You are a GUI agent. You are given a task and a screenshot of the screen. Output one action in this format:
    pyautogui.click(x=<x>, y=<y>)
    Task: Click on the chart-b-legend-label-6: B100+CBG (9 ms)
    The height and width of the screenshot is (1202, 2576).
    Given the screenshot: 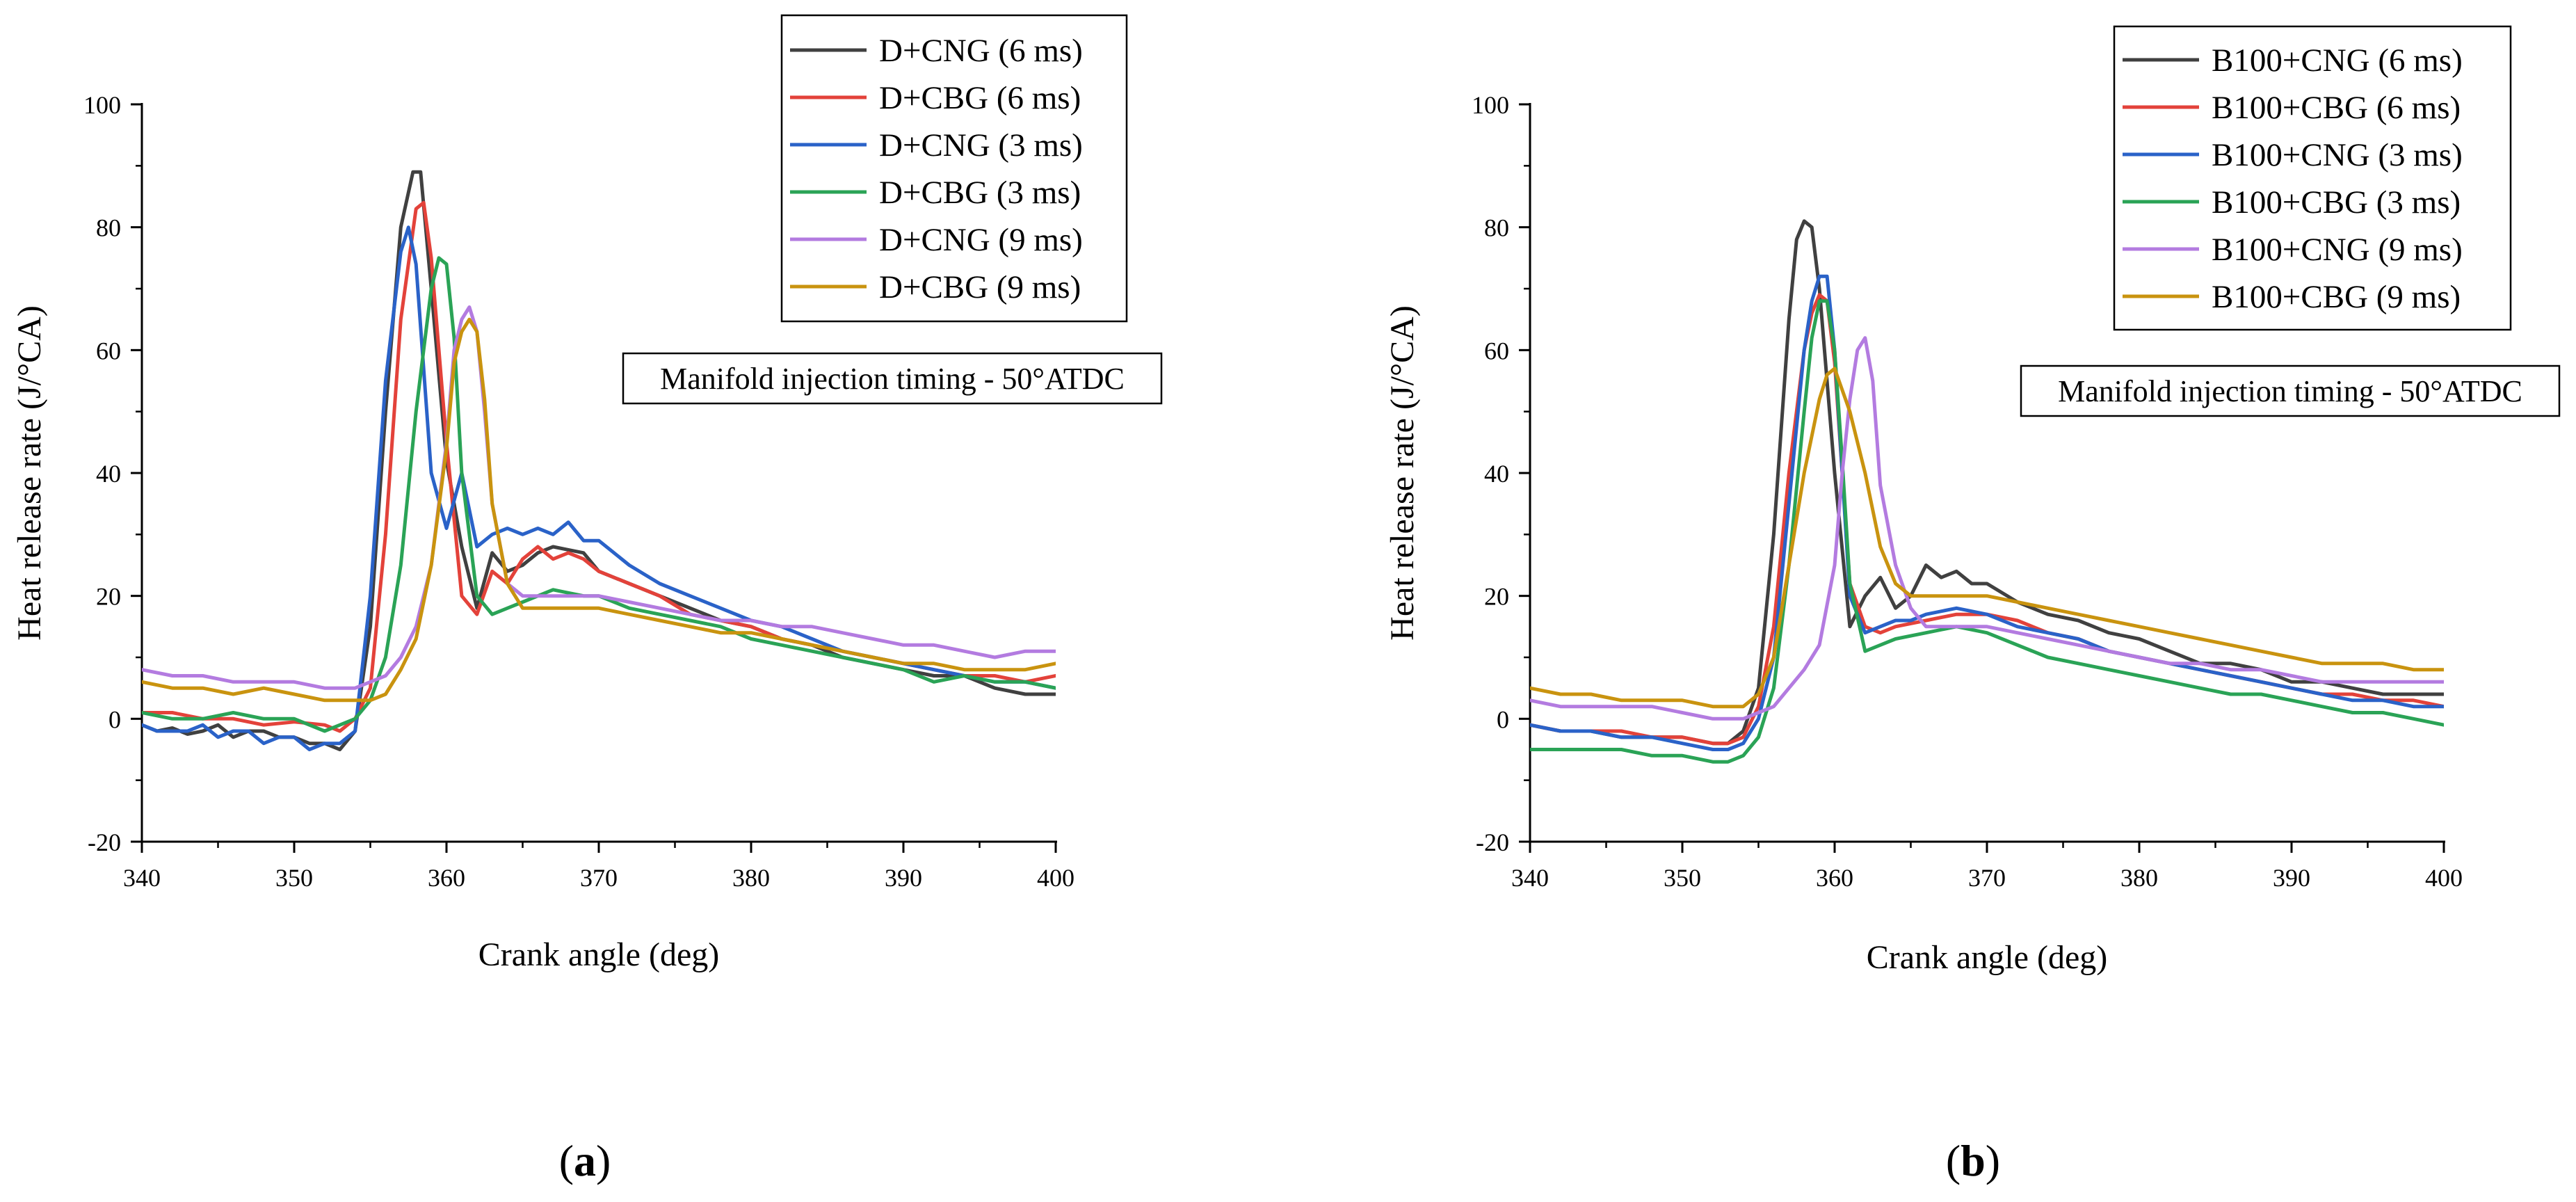 What is the action you would take?
    pyautogui.click(x=2336, y=297)
    